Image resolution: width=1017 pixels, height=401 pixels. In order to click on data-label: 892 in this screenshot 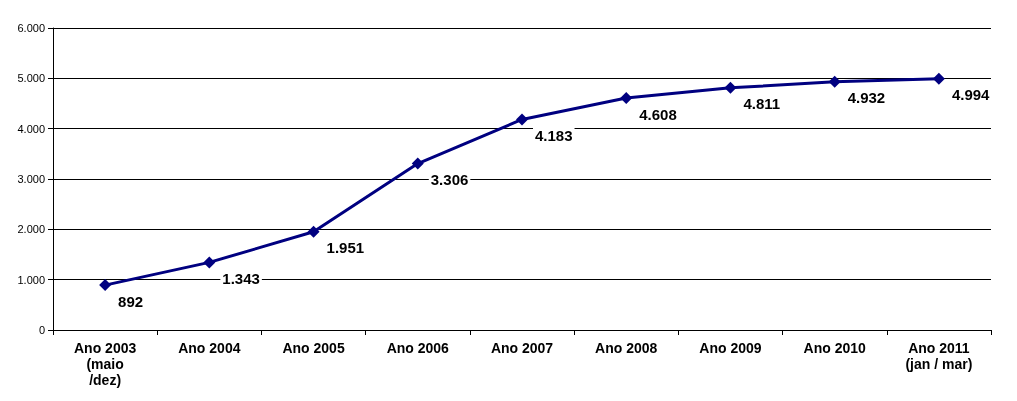, I will do `click(131, 301)`.